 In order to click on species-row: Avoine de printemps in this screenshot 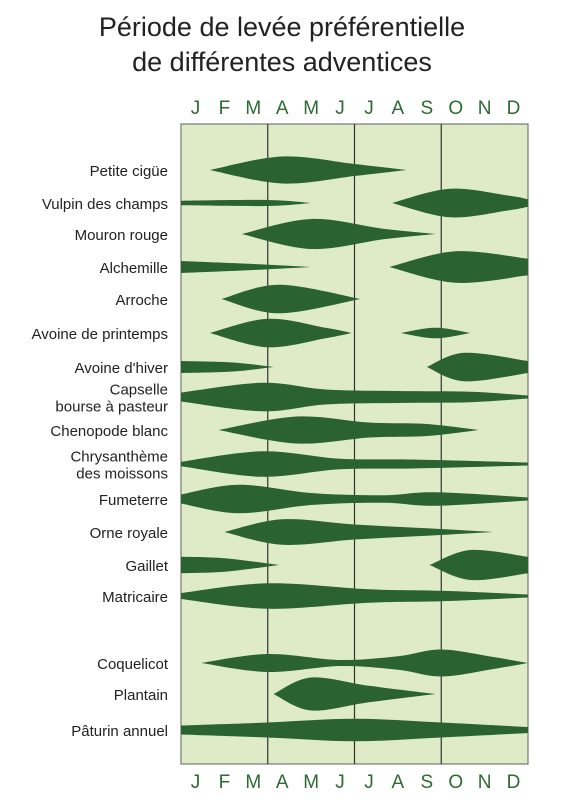, I will do `click(251, 333)`.